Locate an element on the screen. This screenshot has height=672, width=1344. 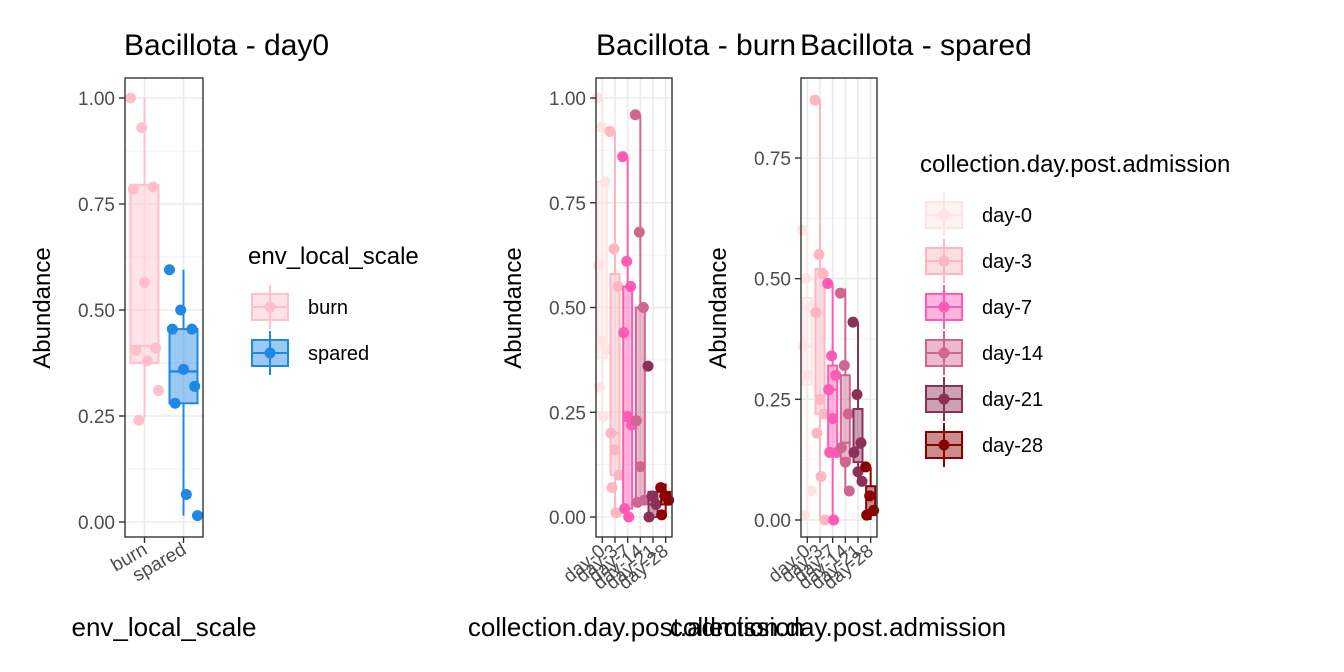
legend-label: day-3 is located at coordinates (1007, 262).